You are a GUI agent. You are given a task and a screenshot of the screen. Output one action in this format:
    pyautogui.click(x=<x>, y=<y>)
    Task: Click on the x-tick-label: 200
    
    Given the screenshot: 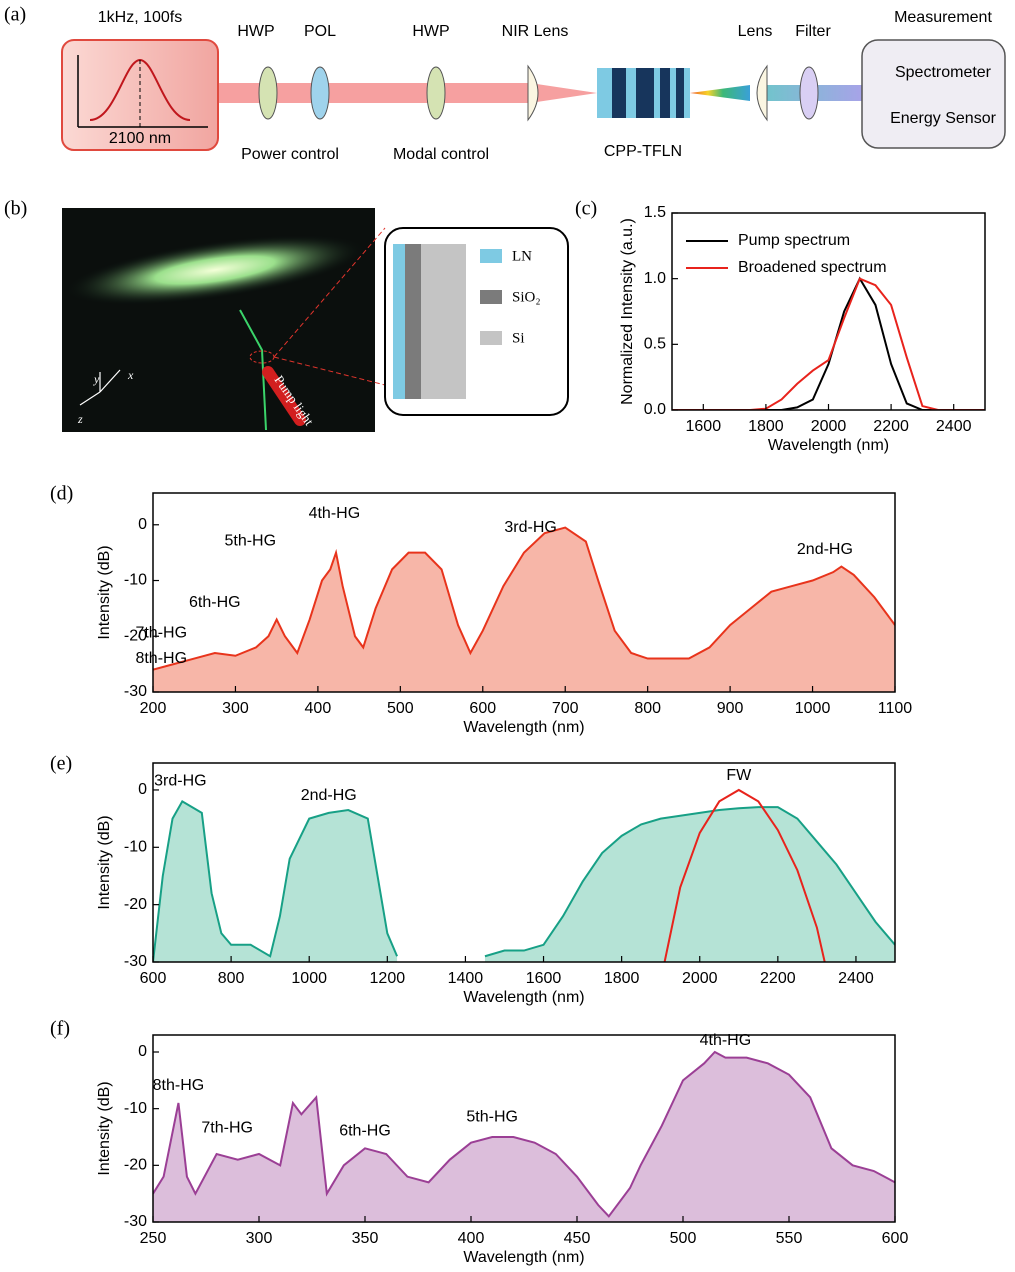 What is the action you would take?
    pyautogui.click(x=153, y=708)
    